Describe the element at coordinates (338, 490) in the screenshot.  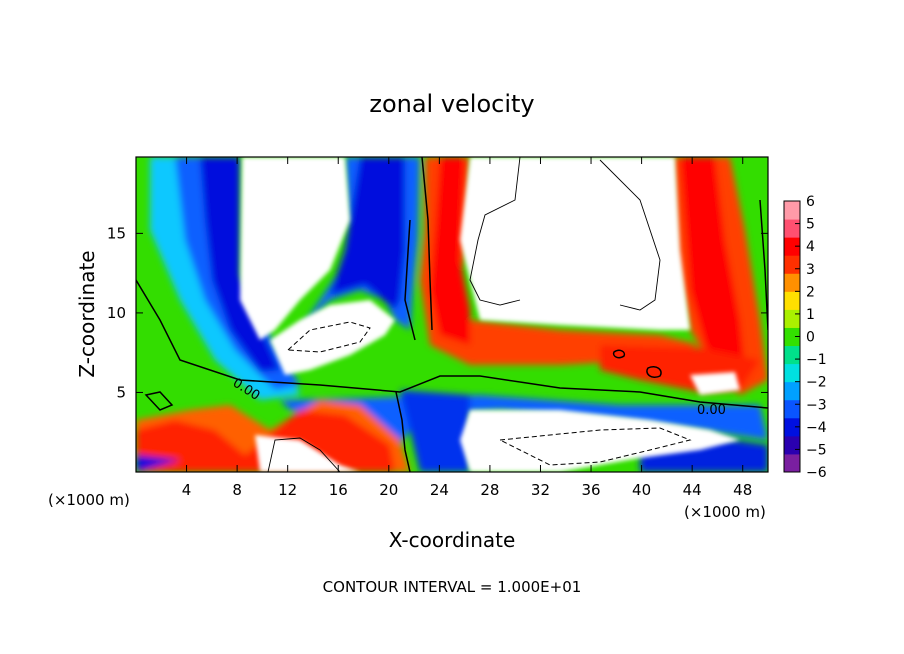
I see `x-tick-label: 16` at that location.